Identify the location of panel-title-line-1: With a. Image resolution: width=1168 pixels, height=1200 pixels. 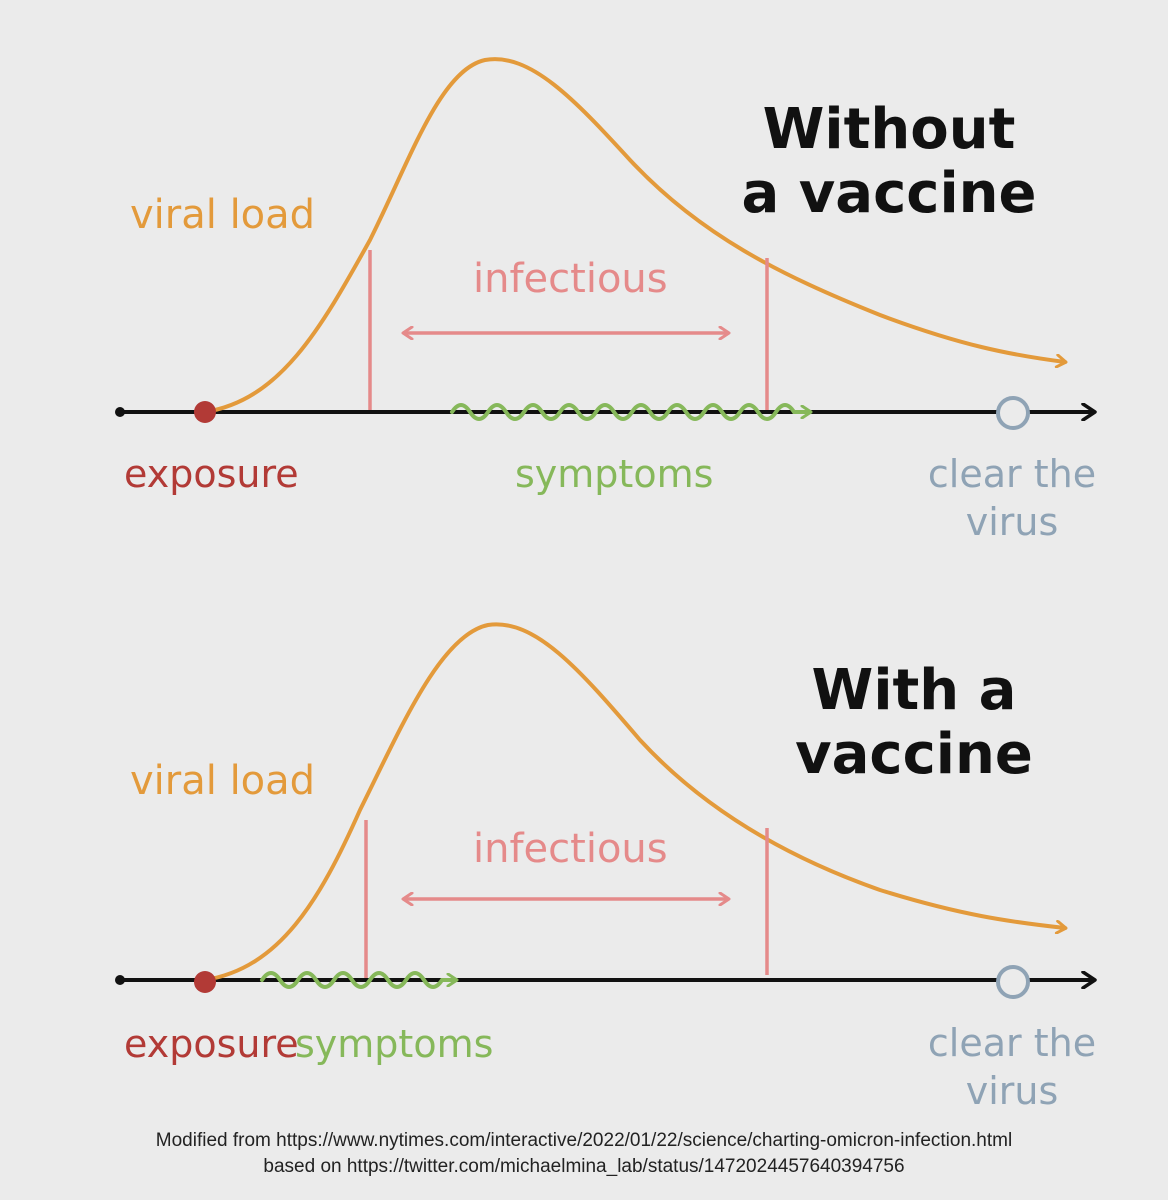
(914, 690).